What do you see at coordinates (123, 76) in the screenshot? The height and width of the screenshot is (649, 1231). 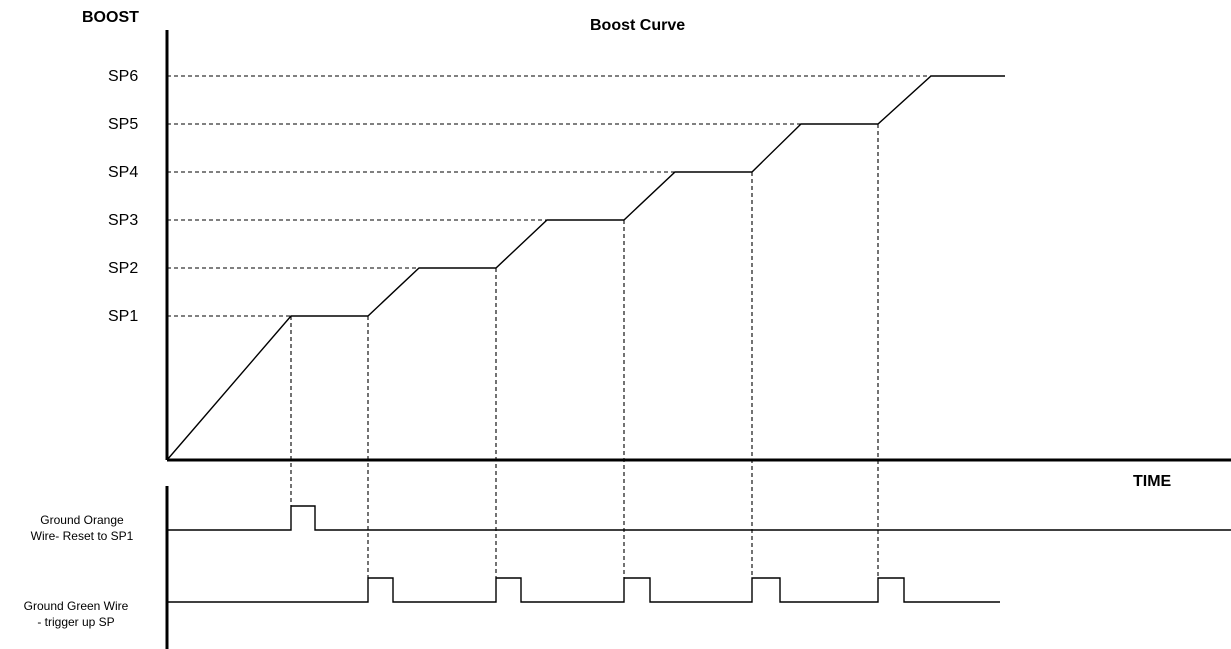 I see `setpoint-label-sp6: SP6` at bounding box center [123, 76].